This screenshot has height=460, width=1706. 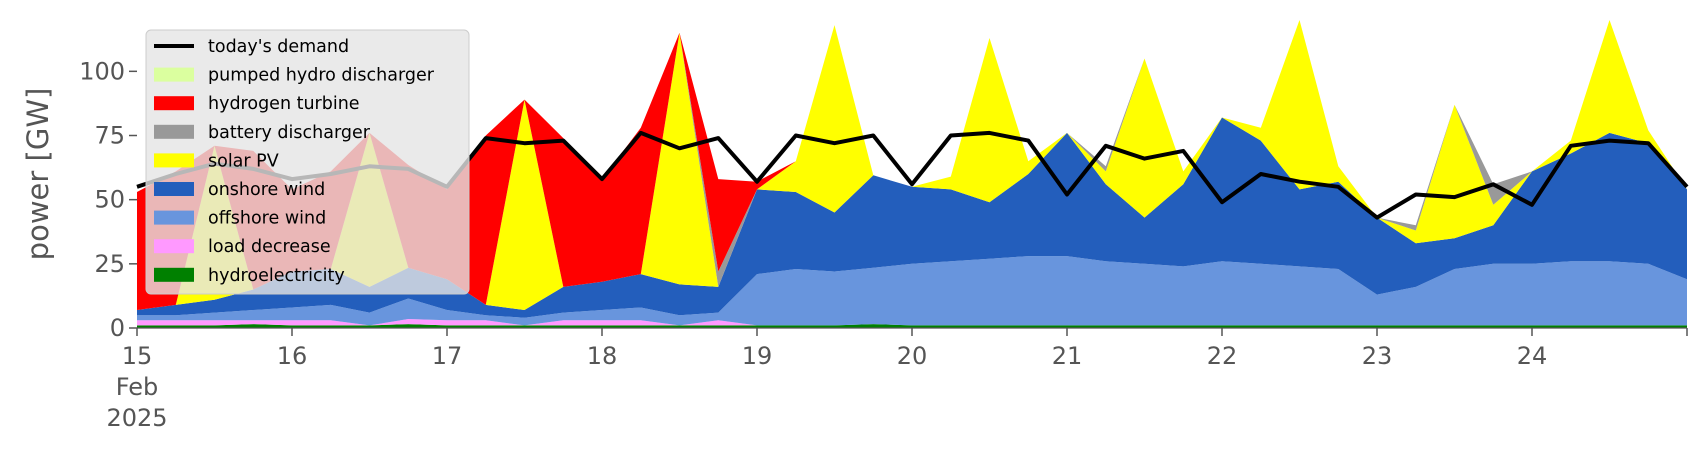 What do you see at coordinates (266, 190) in the screenshot?
I see `legend-label: onshore wind` at bounding box center [266, 190].